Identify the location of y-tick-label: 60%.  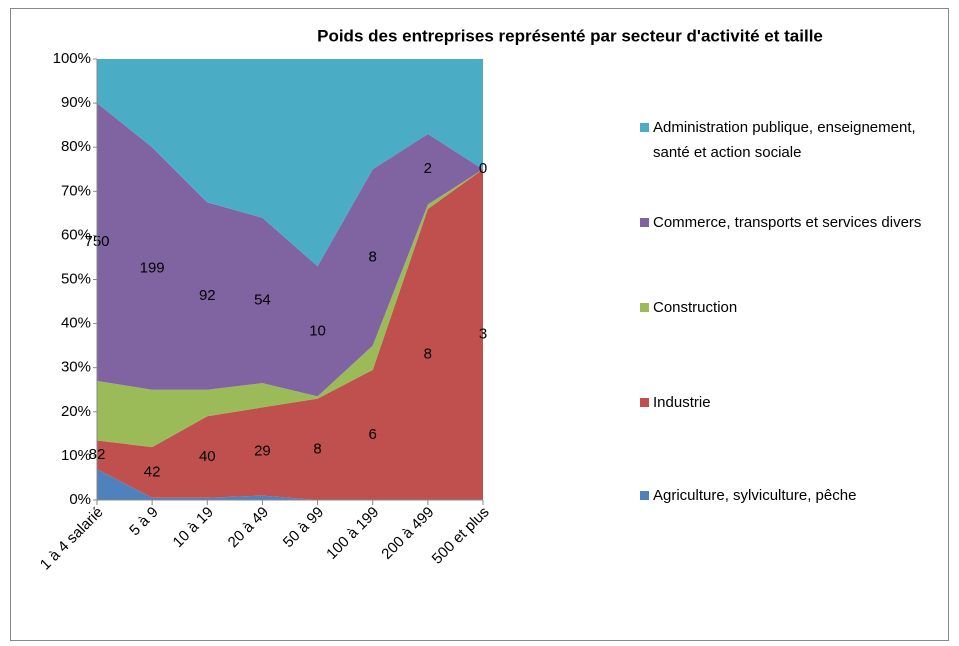
(76, 234).